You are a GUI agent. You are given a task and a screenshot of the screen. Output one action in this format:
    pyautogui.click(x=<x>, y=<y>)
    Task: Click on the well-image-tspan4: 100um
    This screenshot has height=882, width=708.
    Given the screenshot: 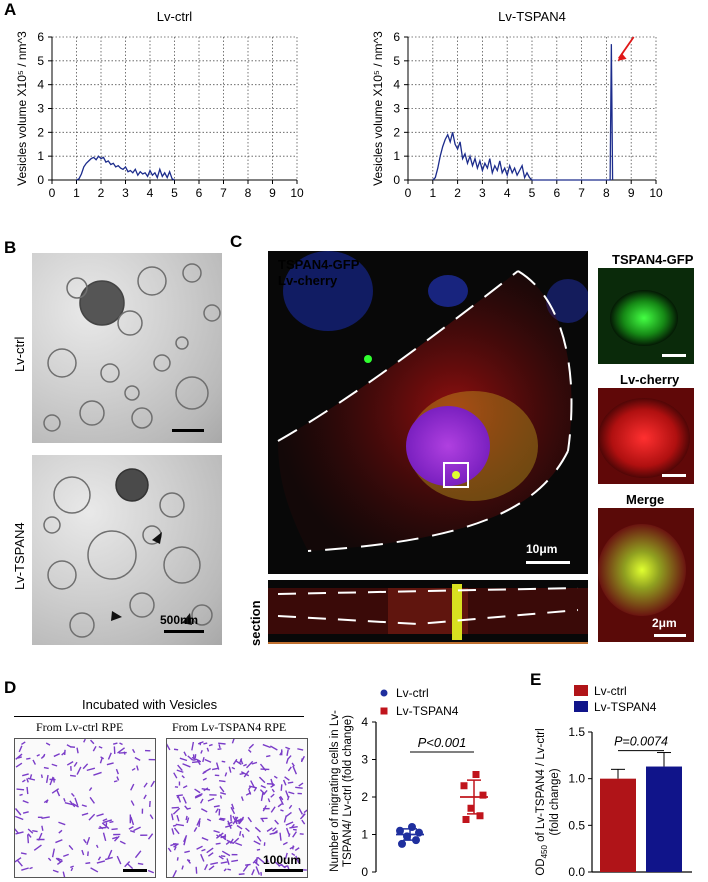 What is the action you would take?
    pyautogui.click(x=237, y=808)
    